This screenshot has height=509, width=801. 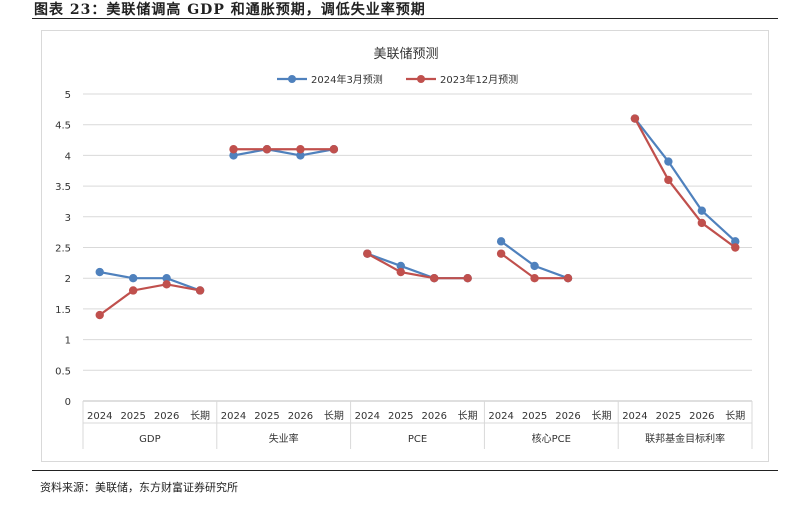 I want to click on legend: 2024年3月预测 2023年12月预测, so click(x=397, y=79).